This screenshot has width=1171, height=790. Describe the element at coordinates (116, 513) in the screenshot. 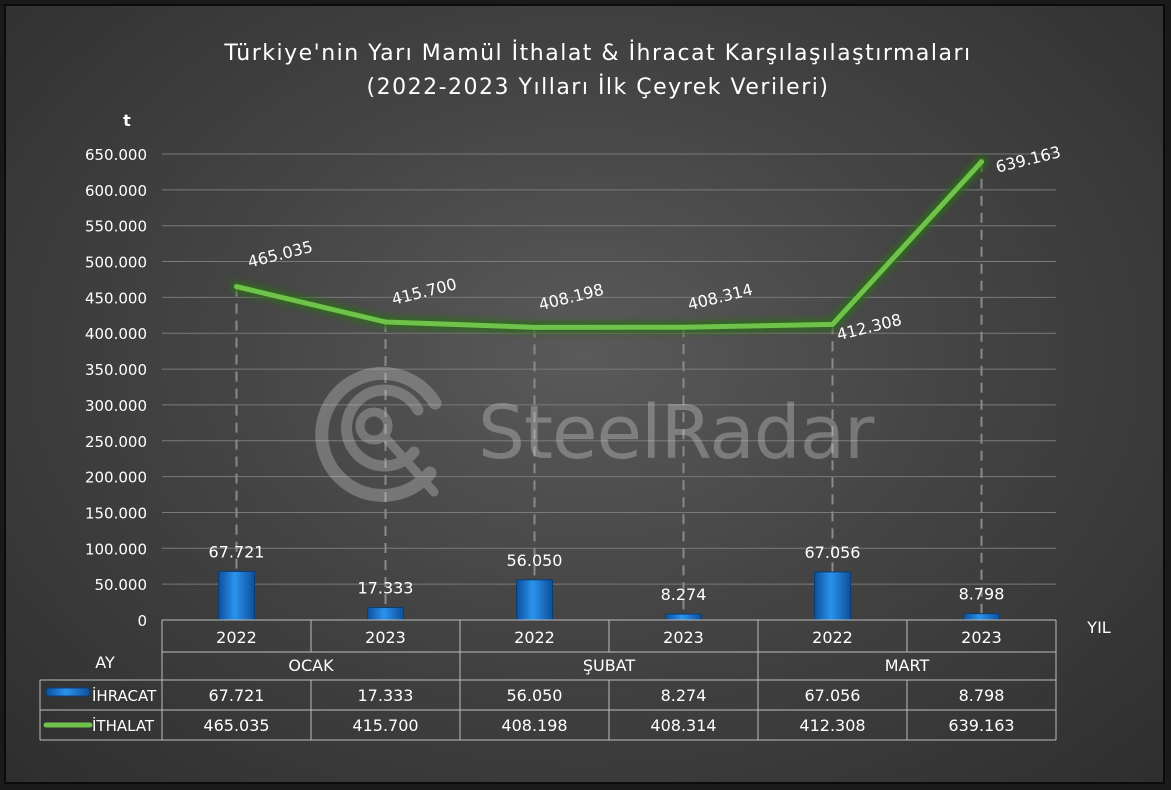

I see `y-tick-label: 150.000` at that location.